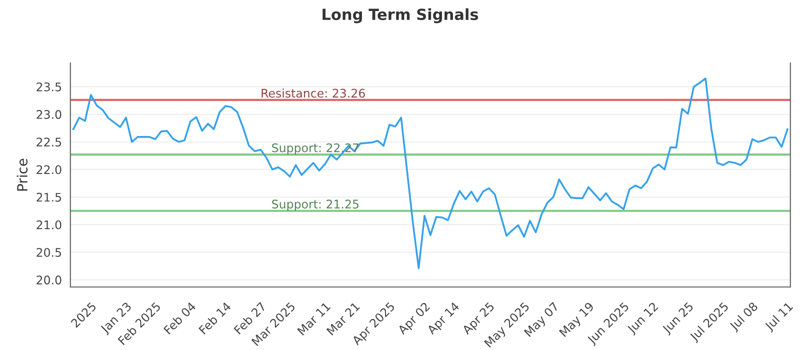 Image resolution: width=800 pixels, height=350 pixels. I want to click on x-tick-label: Jul 08, so click(744, 317).